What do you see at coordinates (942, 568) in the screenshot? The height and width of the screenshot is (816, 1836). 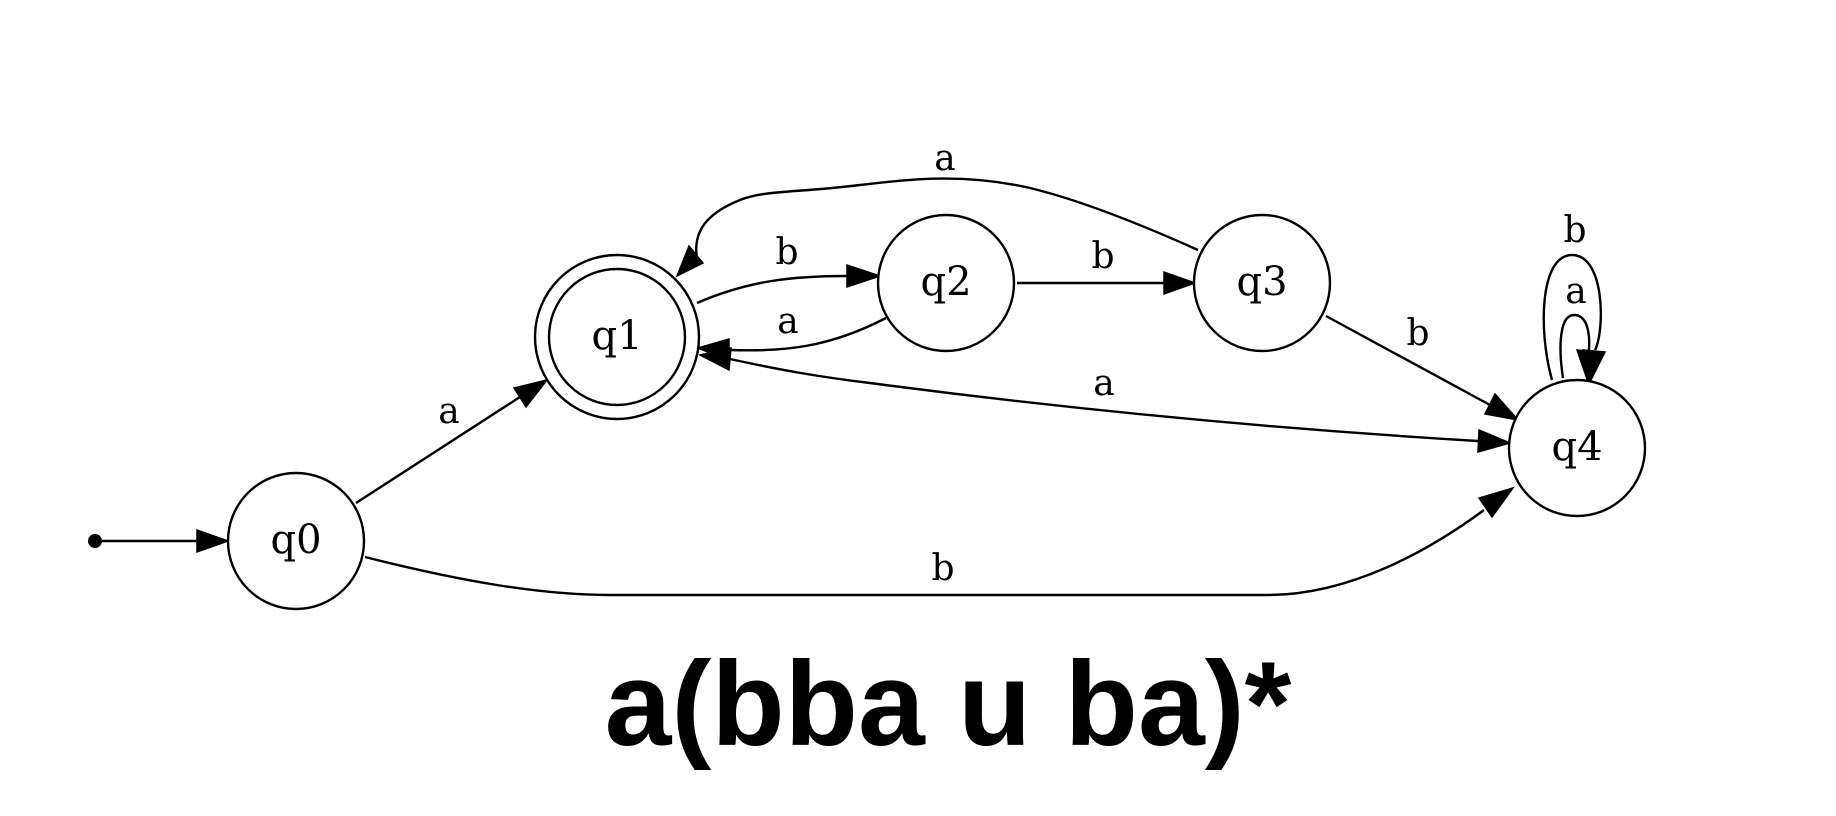 I see `edge-label-q0-q4: b` at bounding box center [942, 568].